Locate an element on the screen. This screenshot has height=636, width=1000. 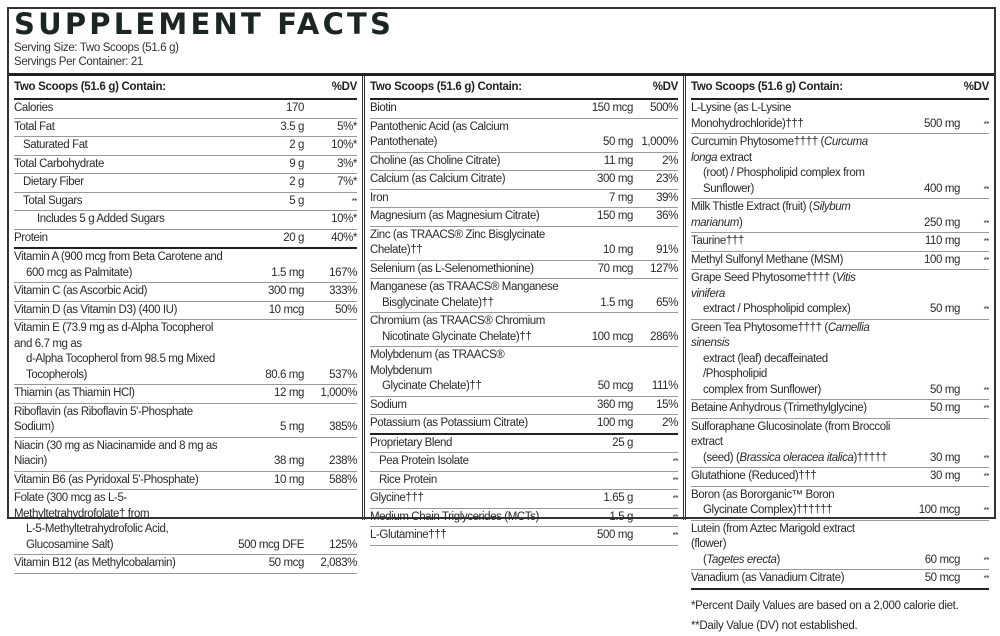
amount: 500 mg is located at coordinates (942, 123).